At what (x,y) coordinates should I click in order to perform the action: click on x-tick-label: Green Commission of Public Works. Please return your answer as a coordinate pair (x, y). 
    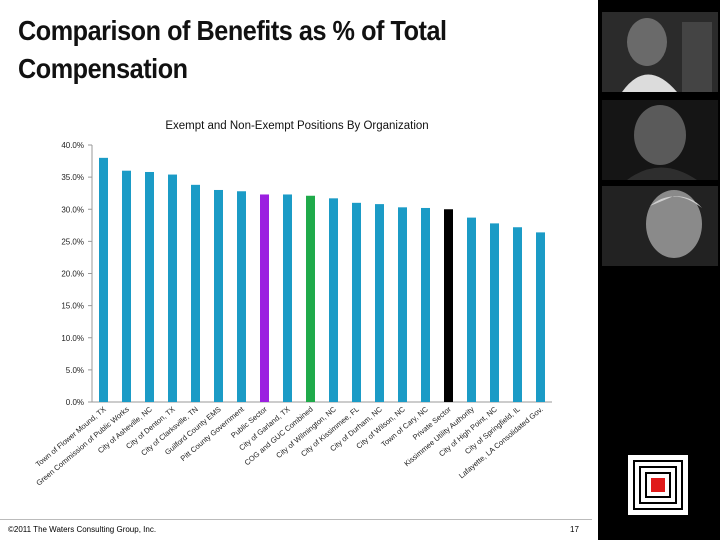
    Looking at the image, I should click on (82, 445).